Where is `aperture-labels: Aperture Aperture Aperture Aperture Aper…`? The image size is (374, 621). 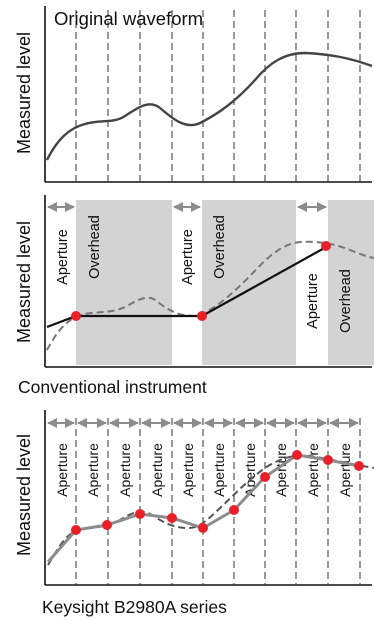 aperture-labels: Aperture Aperture Aperture Aperture Aper… is located at coordinates (203, 470).